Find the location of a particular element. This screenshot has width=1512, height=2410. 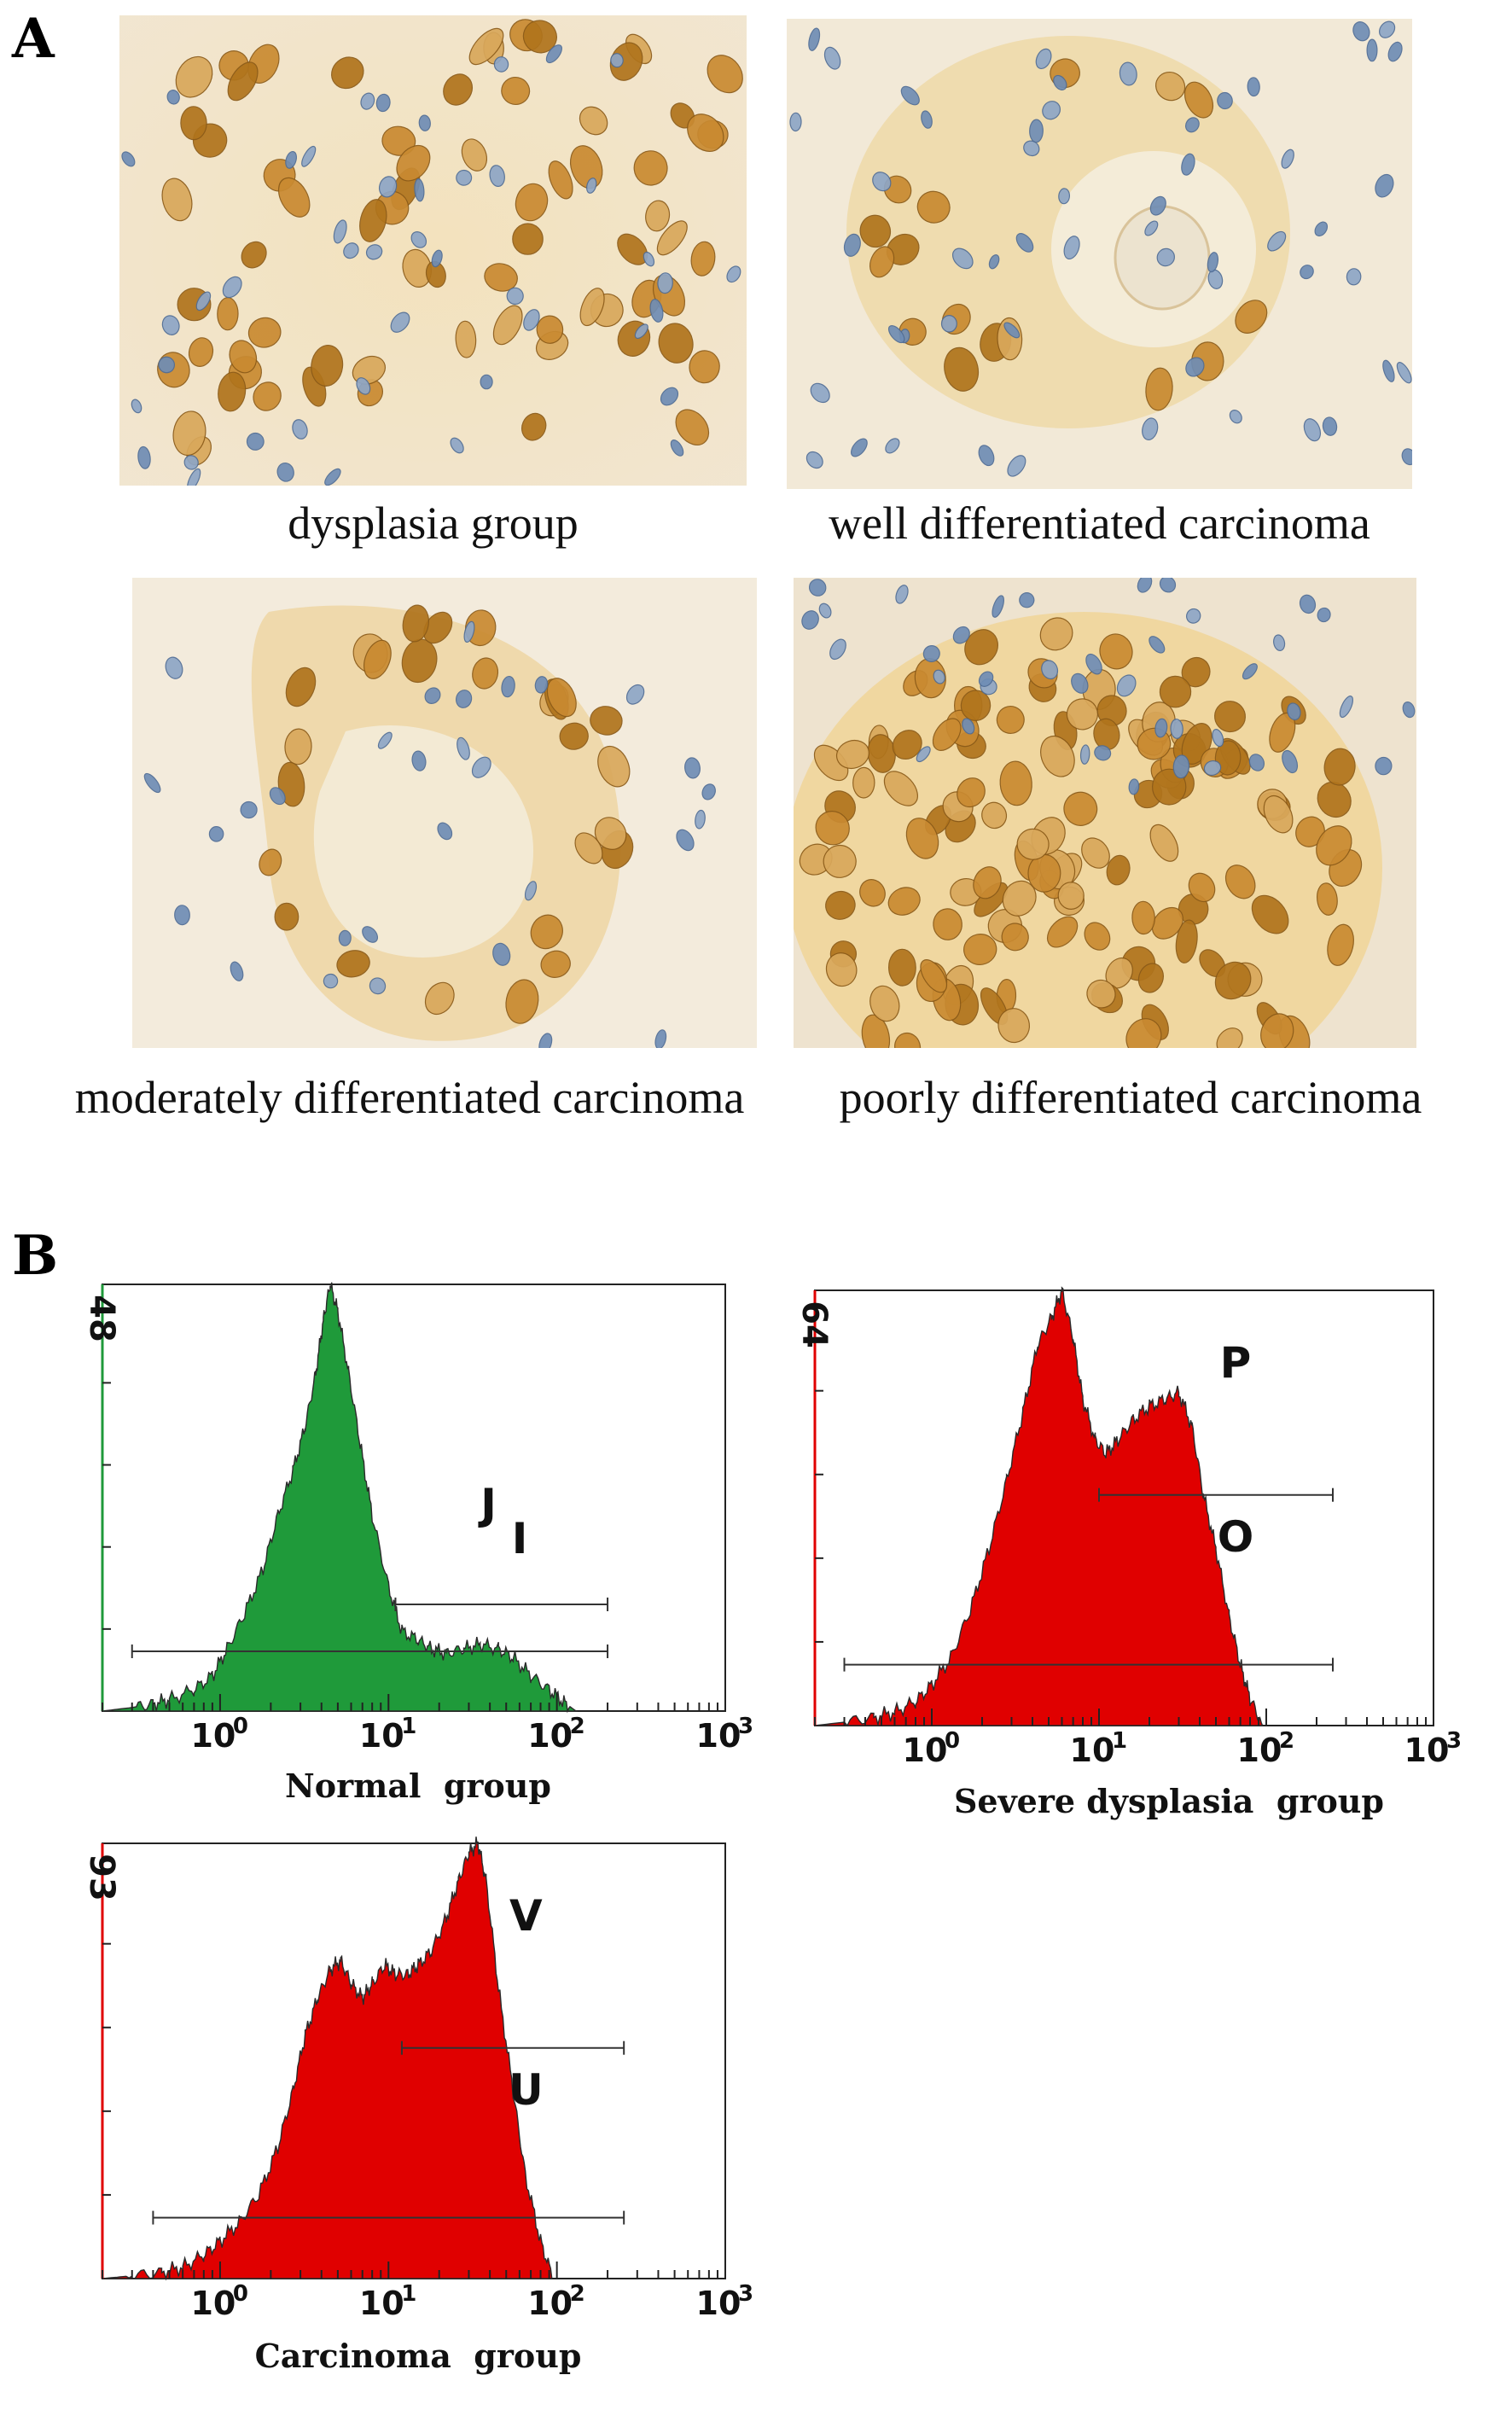

x-tick-label-exponent: 2 is located at coordinates (577, 2294).